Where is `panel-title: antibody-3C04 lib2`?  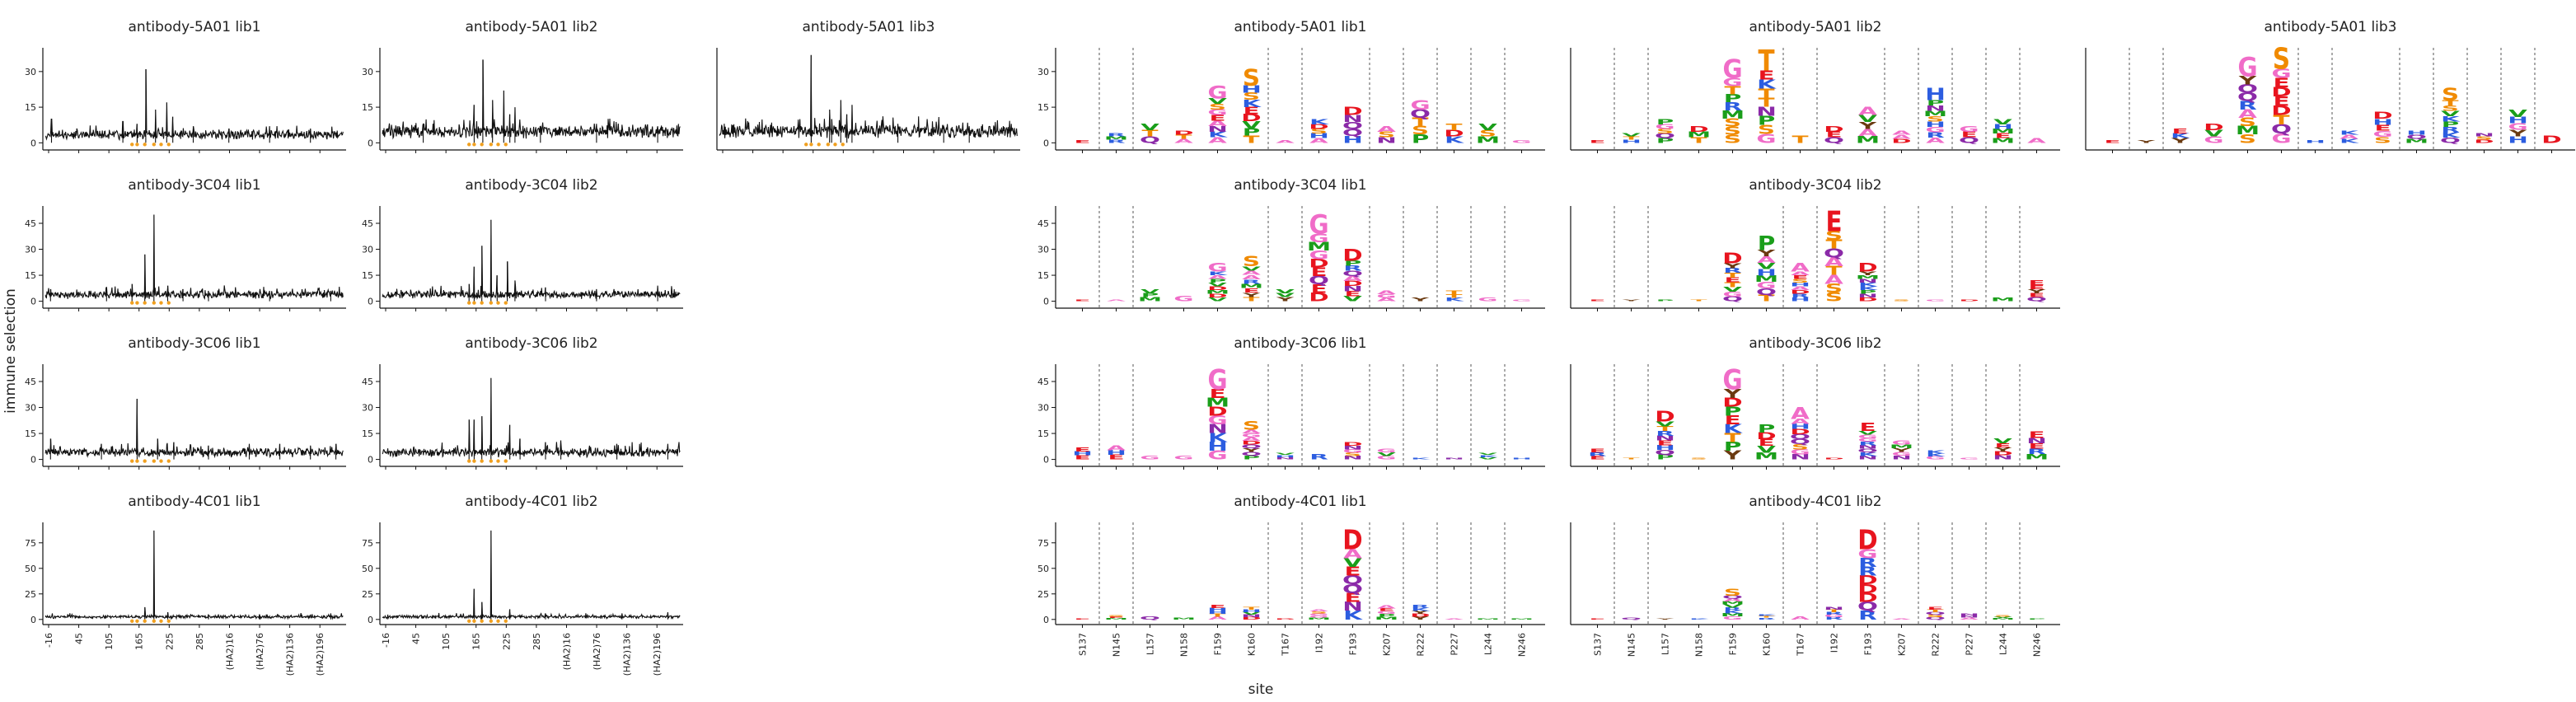
panel-title: antibody-3C04 lib2 is located at coordinates (531, 185).